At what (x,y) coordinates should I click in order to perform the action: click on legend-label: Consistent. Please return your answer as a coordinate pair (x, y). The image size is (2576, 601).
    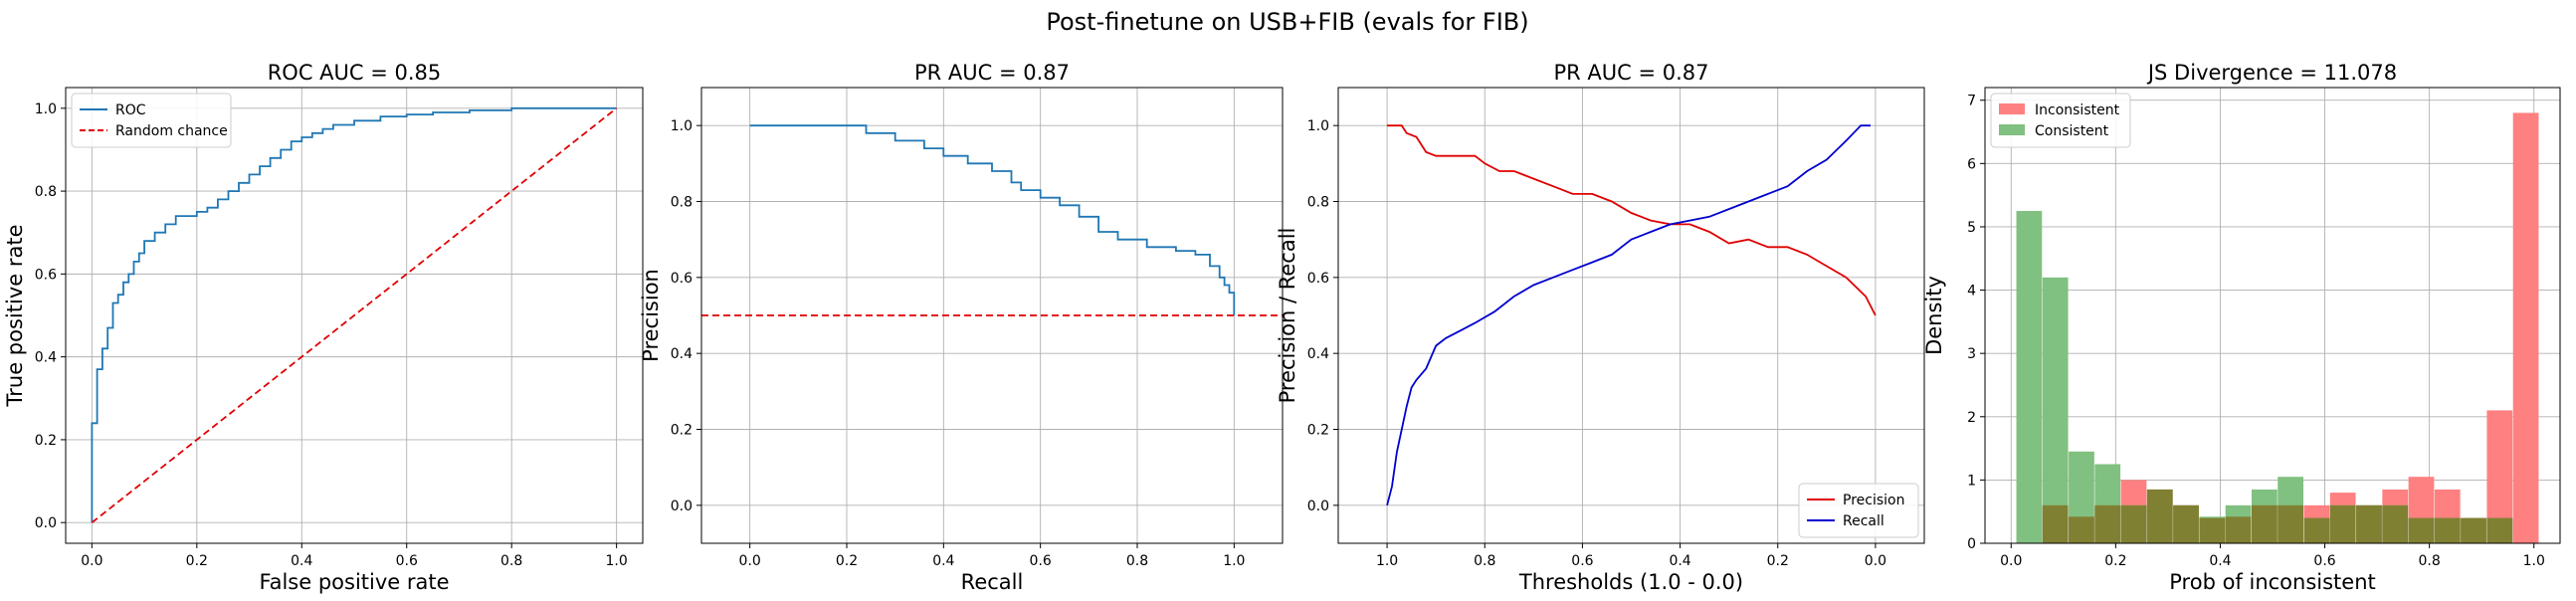
    Looking at the image, I should click on (2072, 131).